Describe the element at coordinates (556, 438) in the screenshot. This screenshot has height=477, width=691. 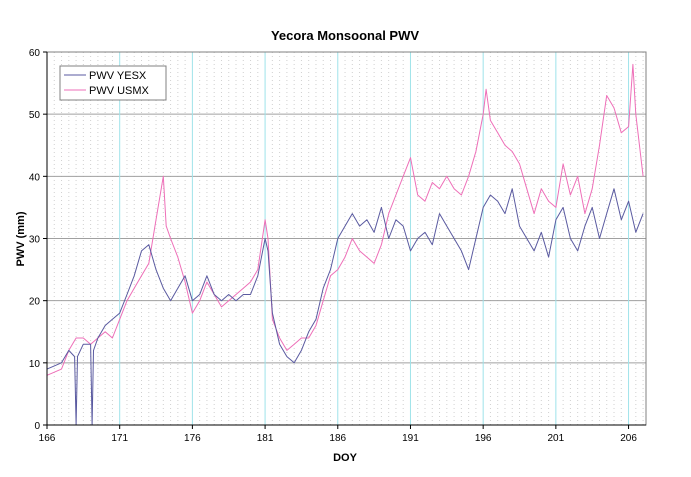
I see `x-tick-label: 201` at that location.